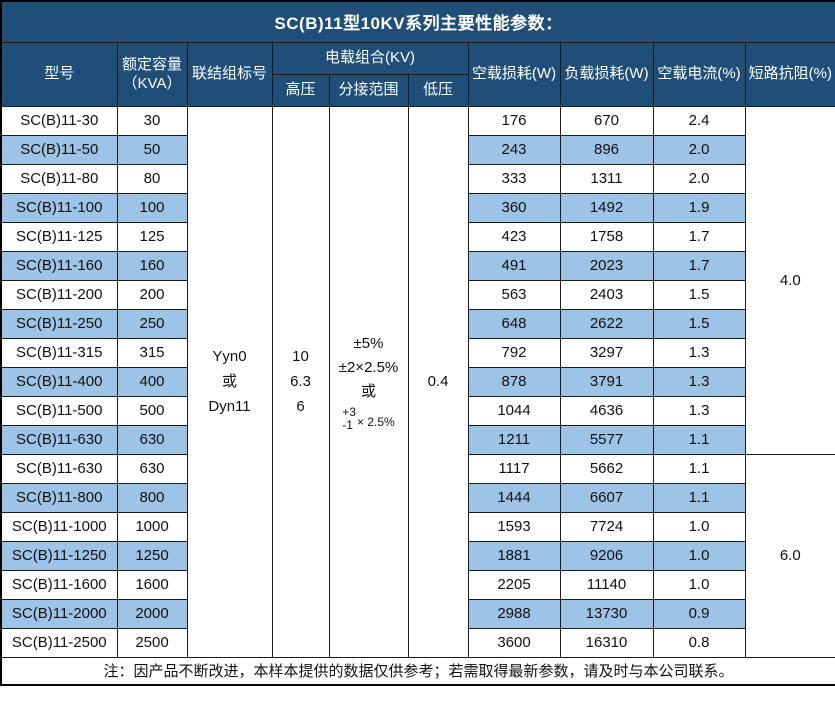 The height and width of the screenshot is (711, 835). What do you see at coordinates (59, 526) in the screenshot?
I see `model-cell: SC(B)11-1000` at bounding box center [59, 526].